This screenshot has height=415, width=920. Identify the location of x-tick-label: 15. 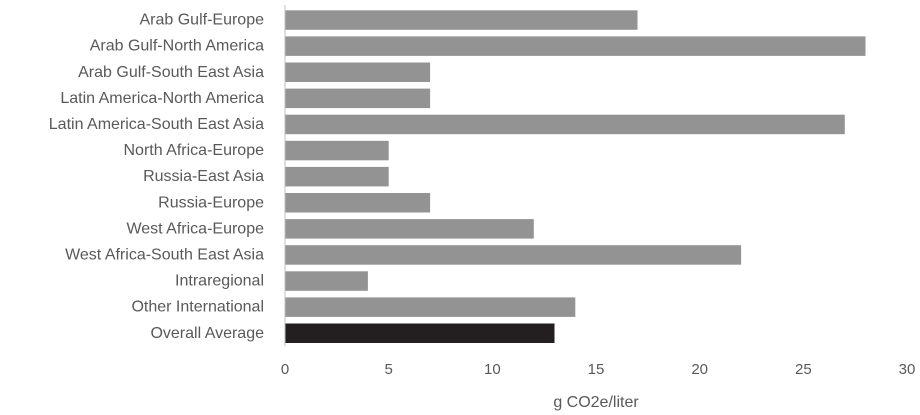
(596, 369).